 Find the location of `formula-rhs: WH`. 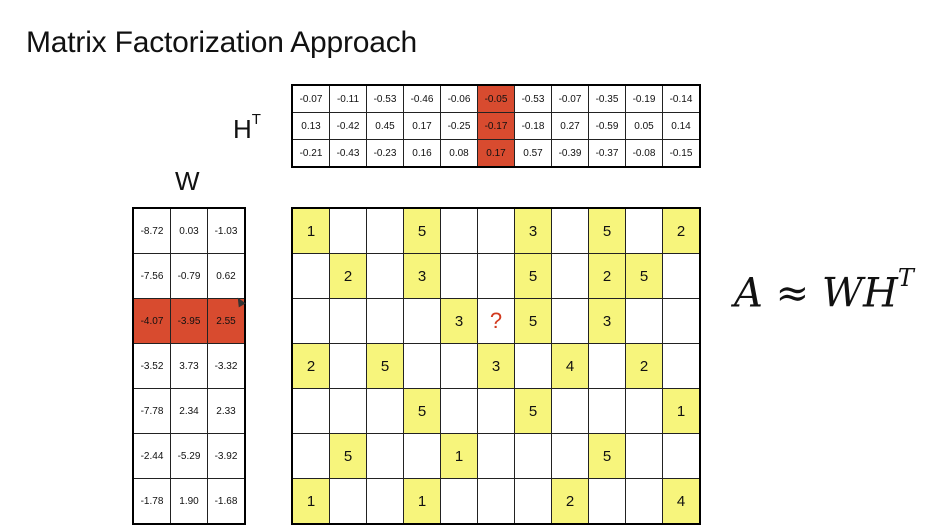

formula-rhs: WH is located at coordinates (859, 293).